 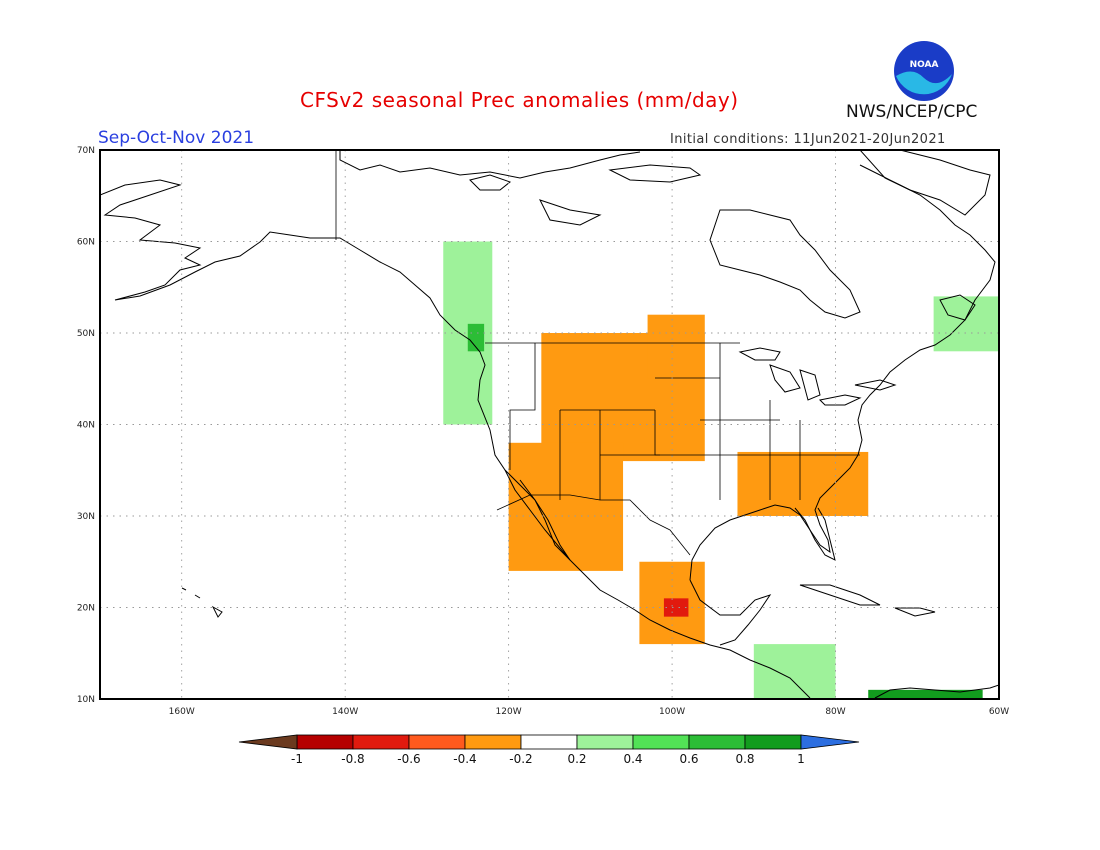 I want to click on colorbar-label: -1, so click(x=297, y=759).